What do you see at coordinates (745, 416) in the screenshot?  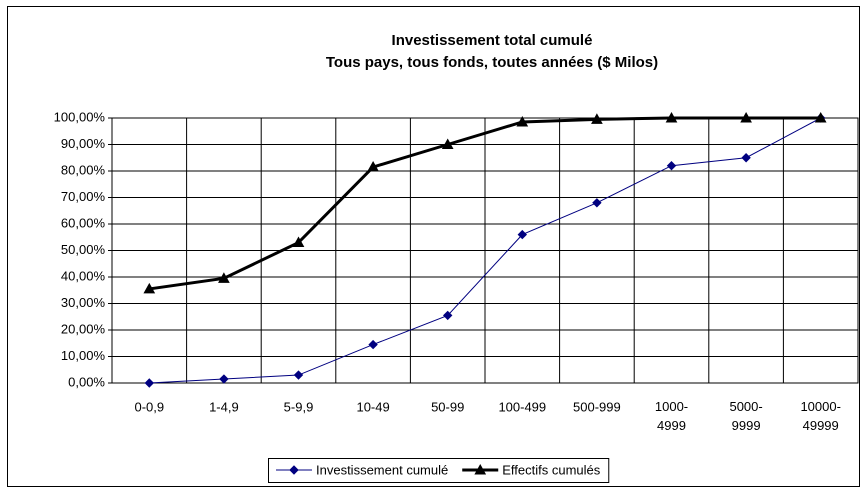 I see `x-tick-label: 5000-9999` at bounding box center [745, 416].